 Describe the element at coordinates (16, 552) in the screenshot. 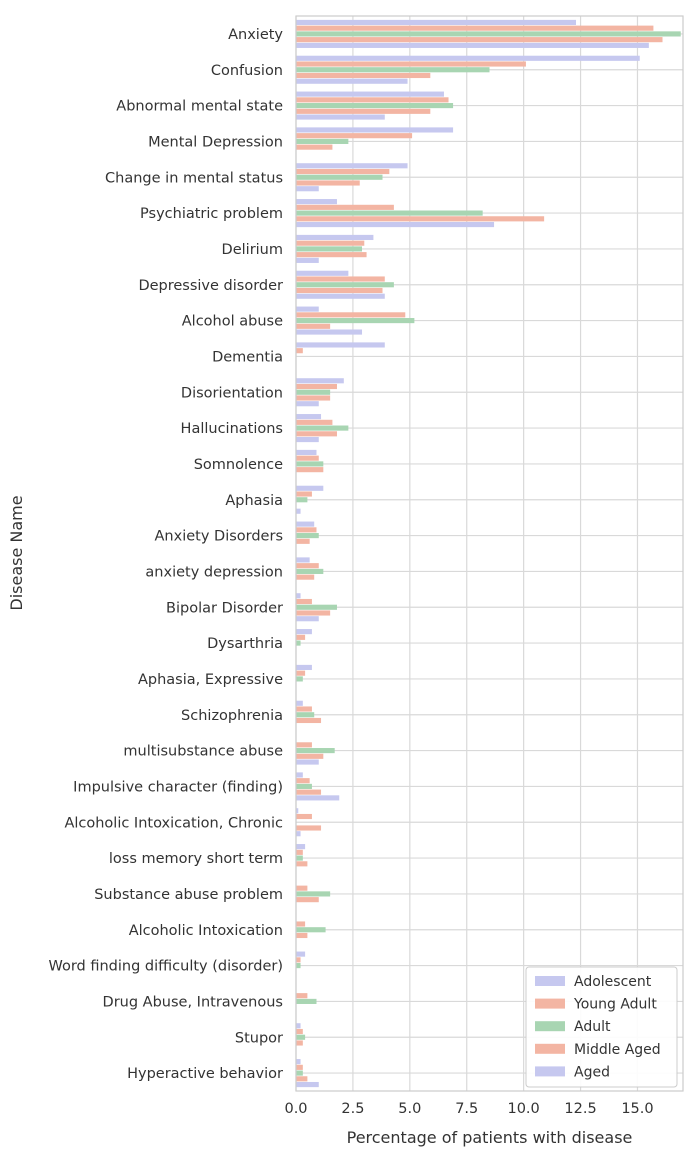

I see `y-axis-label: Disease Name` at that location.